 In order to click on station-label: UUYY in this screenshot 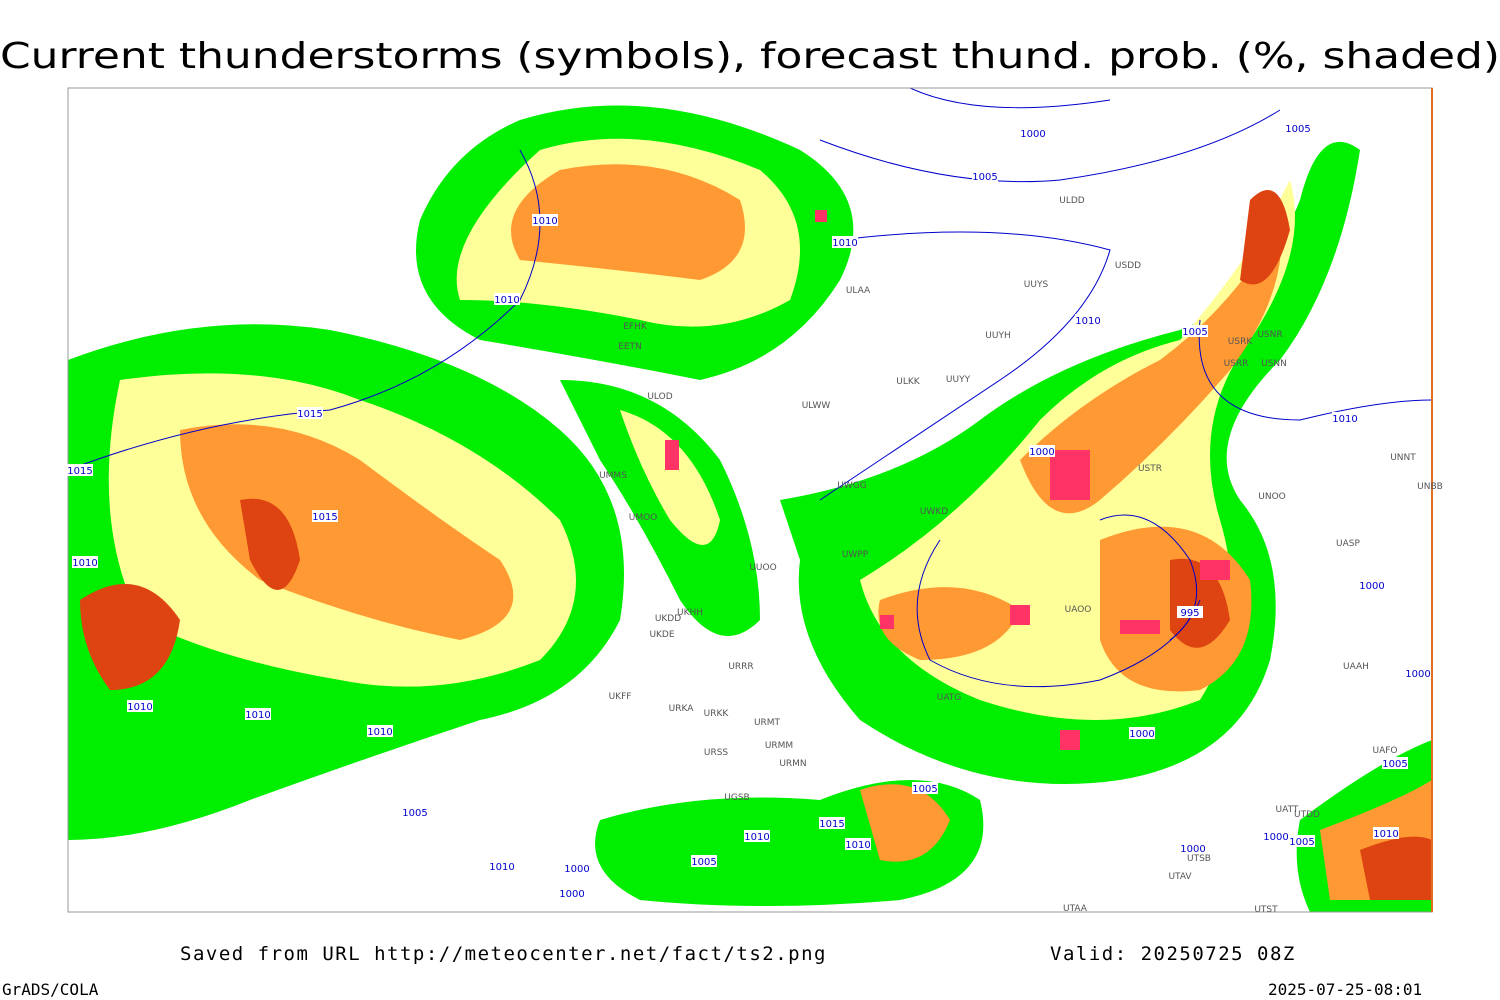, I will do `click(958, 380)`.